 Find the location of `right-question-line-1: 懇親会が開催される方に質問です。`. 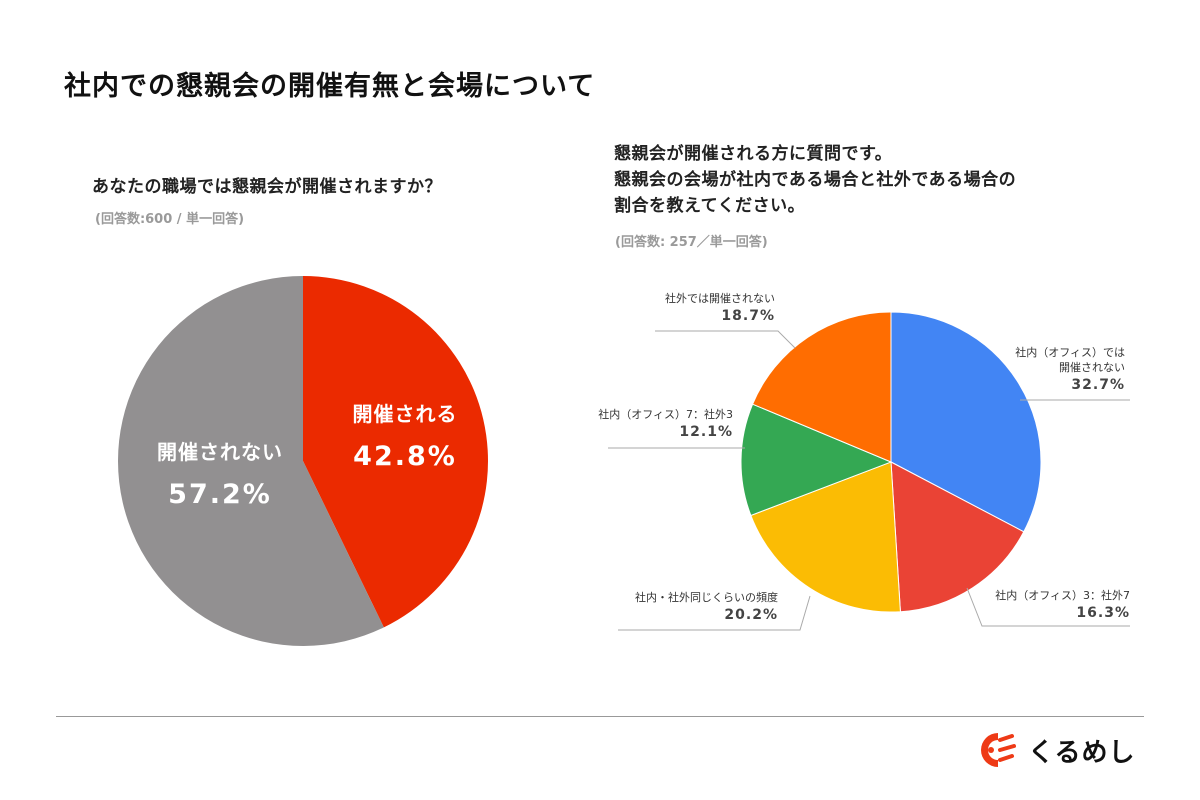

right-question-line-1: 懇親会が開催される方に質問です。 is located at coordinates (753, 154).